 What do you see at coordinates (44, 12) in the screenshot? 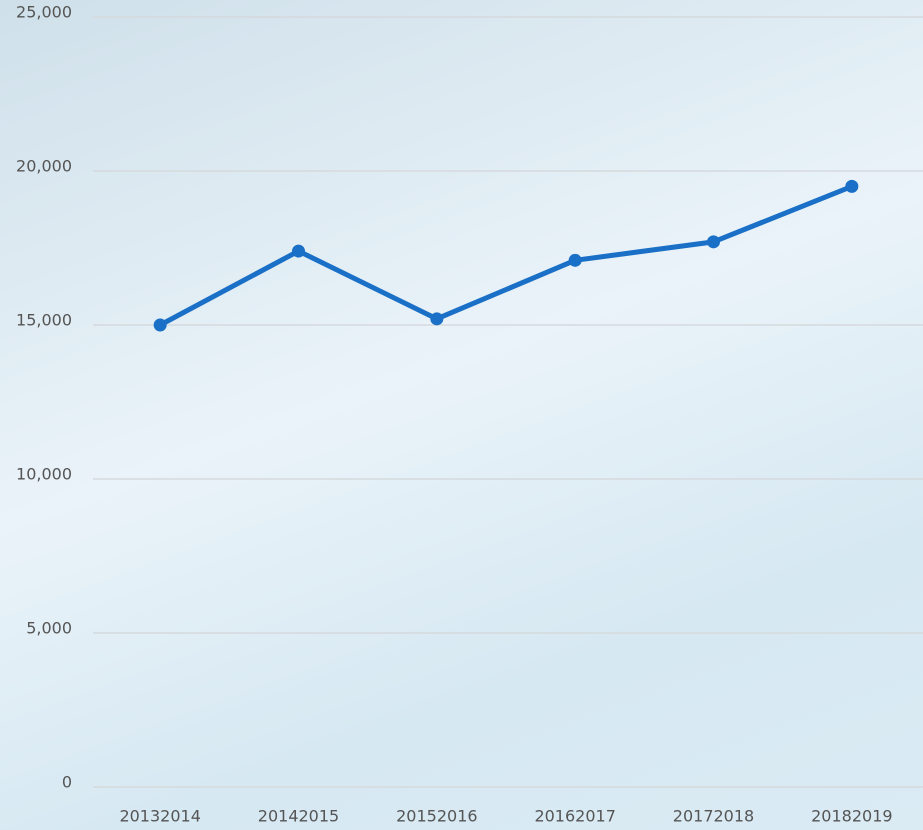
I see `y-tick-label: 25,000` at bounding box center [44, 12].